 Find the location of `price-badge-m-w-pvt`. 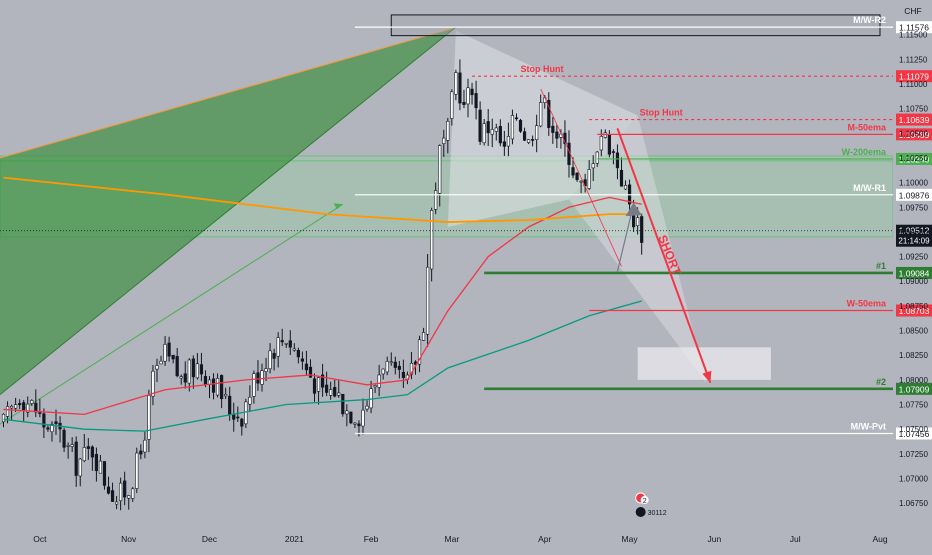

price-badge-m-w-pvt is located at coordinates (914, 433).